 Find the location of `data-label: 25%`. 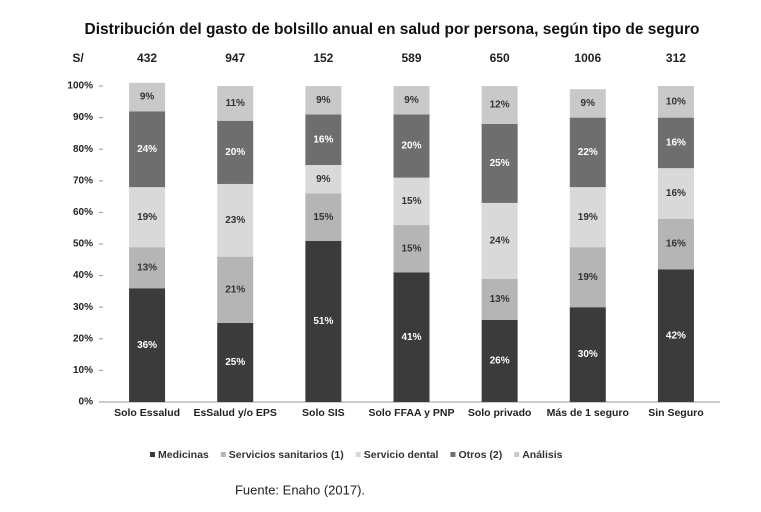

data-label: 25% is located at coordinates (500, 163).